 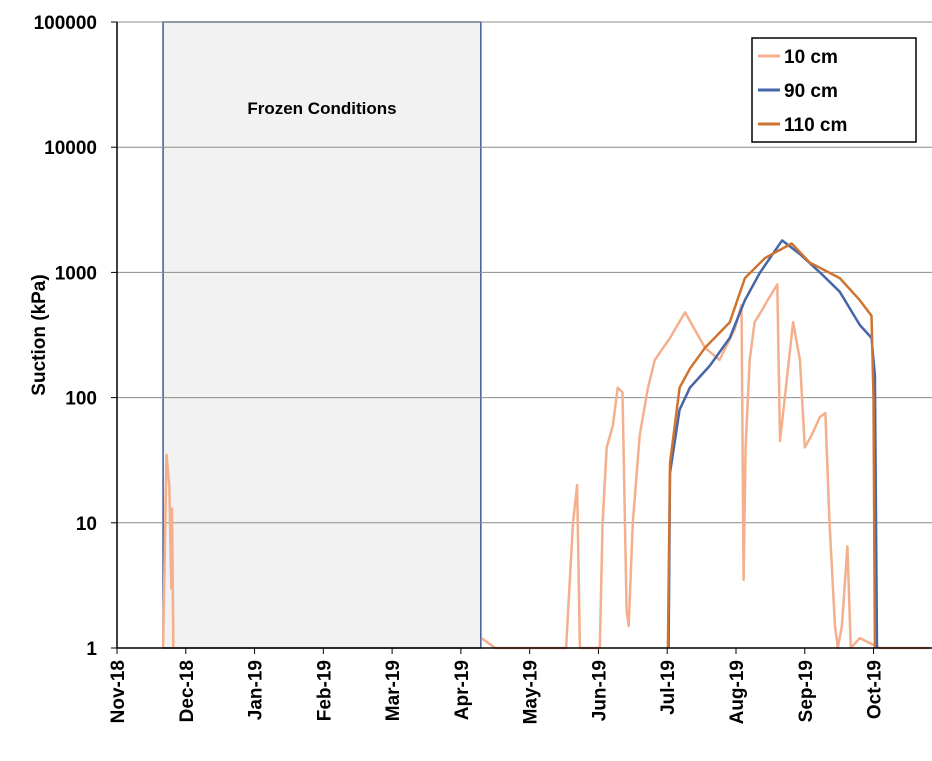 I want to click on x-tick-label: Mar-19, so click(x=393, y=690).